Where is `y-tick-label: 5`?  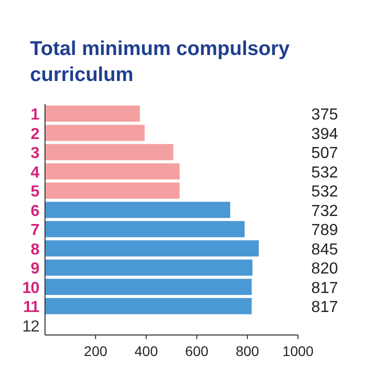 y-tick-label: 5 is located at coordinates (35, 192).